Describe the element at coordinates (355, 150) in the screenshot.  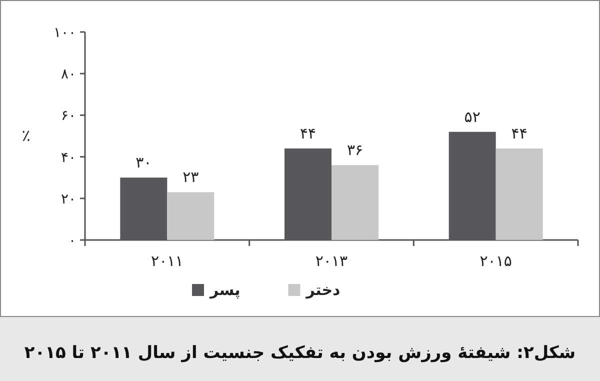
I see `data-label: ۳۶` at that location.